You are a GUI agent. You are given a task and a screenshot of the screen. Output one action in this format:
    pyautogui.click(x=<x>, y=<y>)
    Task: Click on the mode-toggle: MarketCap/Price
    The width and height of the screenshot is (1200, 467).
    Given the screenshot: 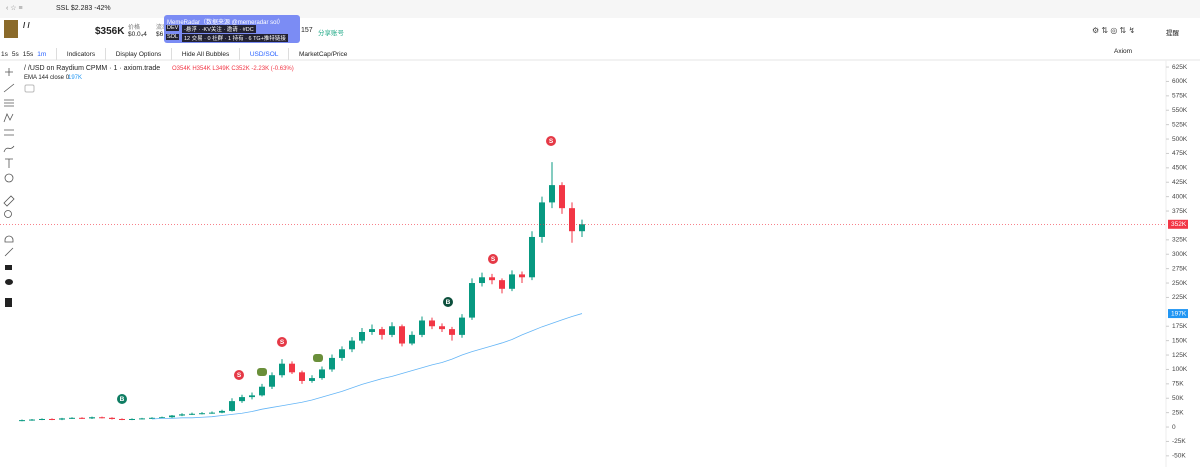 What is the action you would take?
    pyautogui.click(x=323, y=54)
    